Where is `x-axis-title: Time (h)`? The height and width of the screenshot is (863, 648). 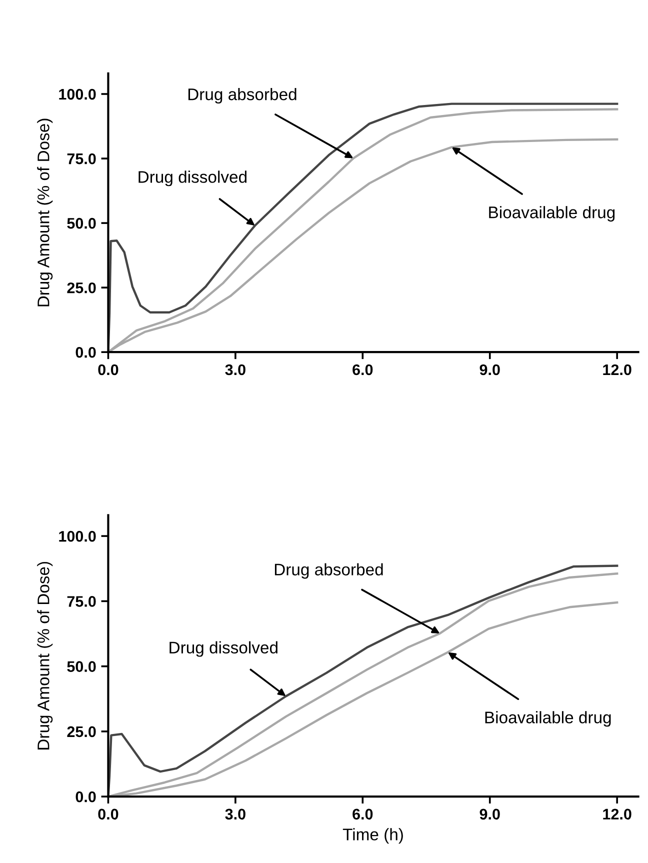
x-axis-title: Time (h) is located at coordinates (372, 836).